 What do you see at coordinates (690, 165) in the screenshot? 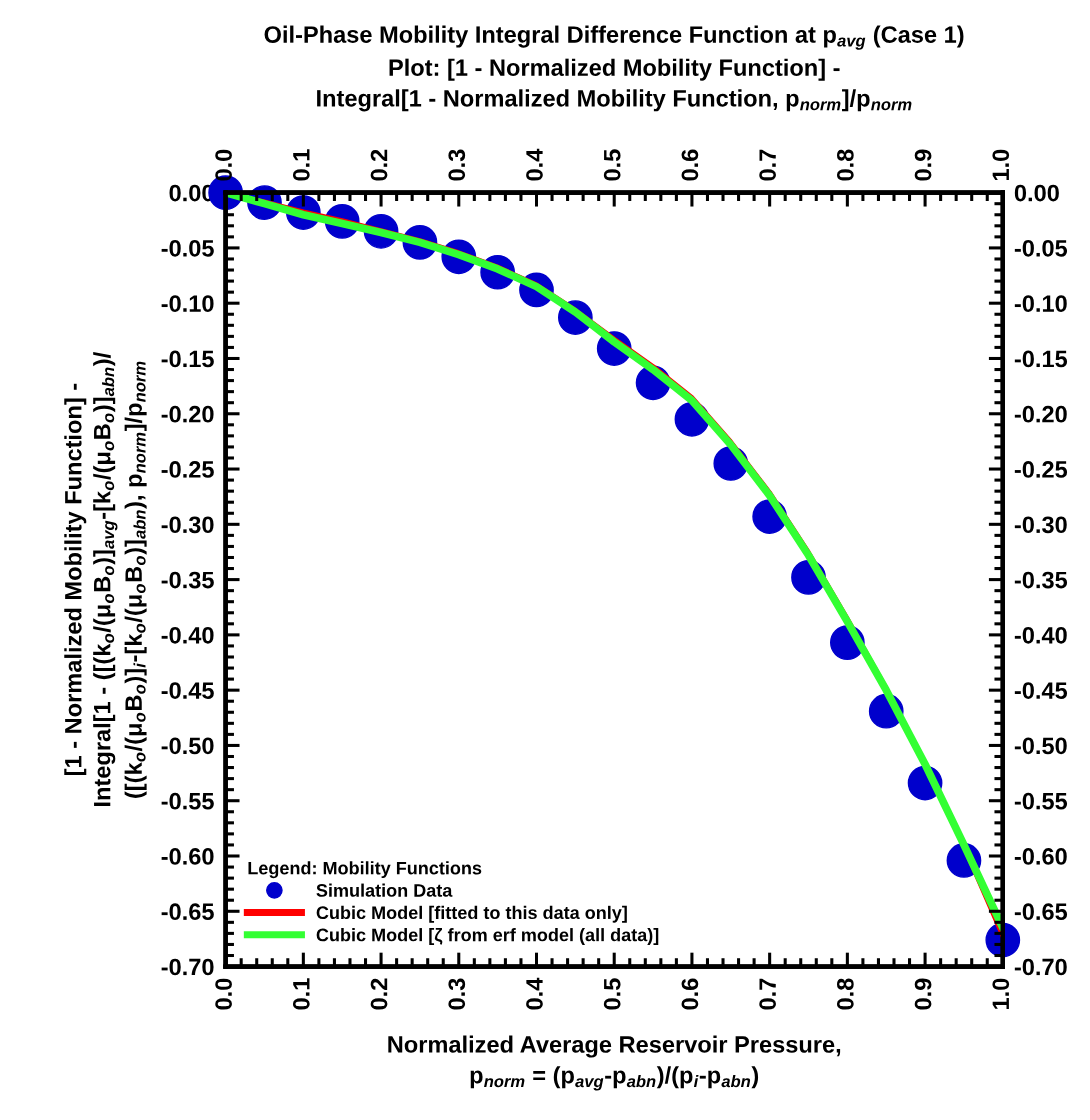
I see `x2-tick-label: 0.6` at bounding box center [690, 165].